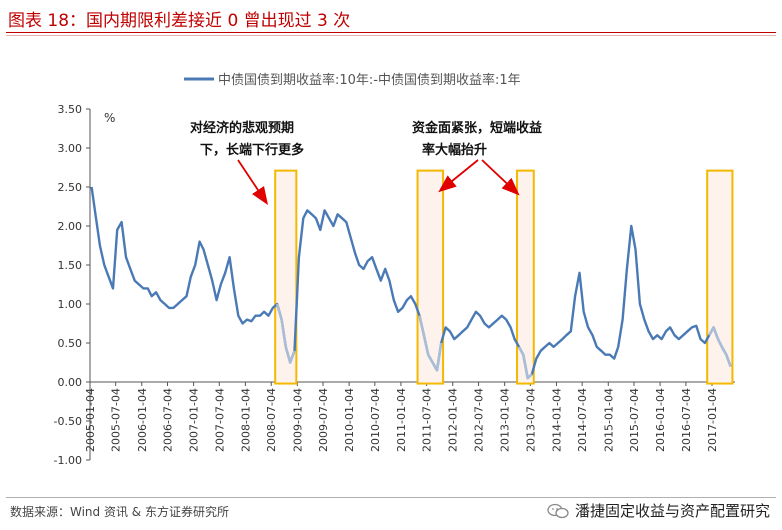  I want to click on x-tick-label: 2017-01-04, so click(712, 420).